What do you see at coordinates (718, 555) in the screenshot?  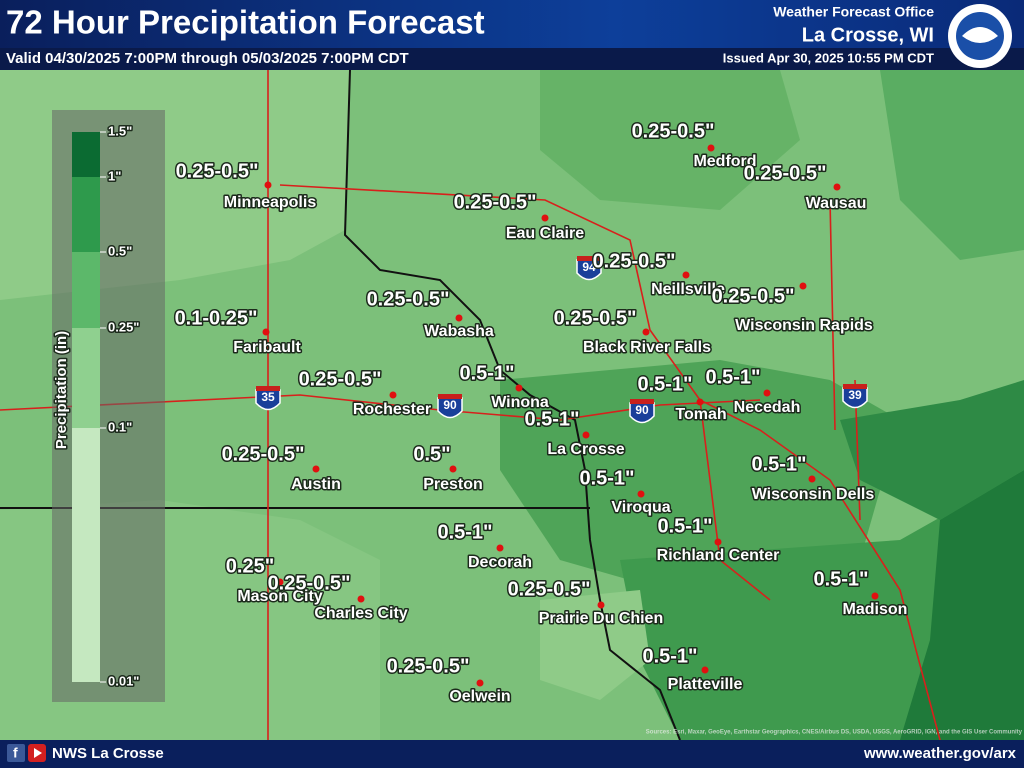 I see `city-name: Richland Center` at bounding box center [718, 555].